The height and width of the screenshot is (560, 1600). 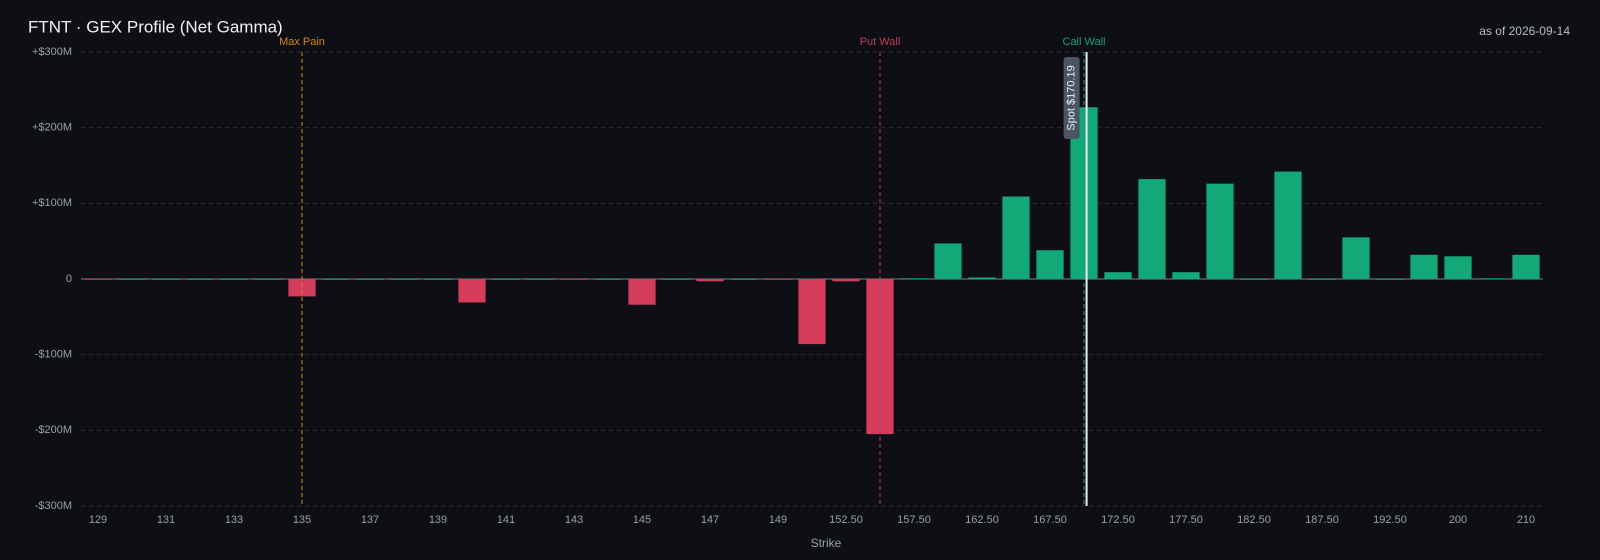 What do you see at coordinates (302, 520) in the screenshot?
I see `x-tick-label: 135` at bounding box center [302, 520].